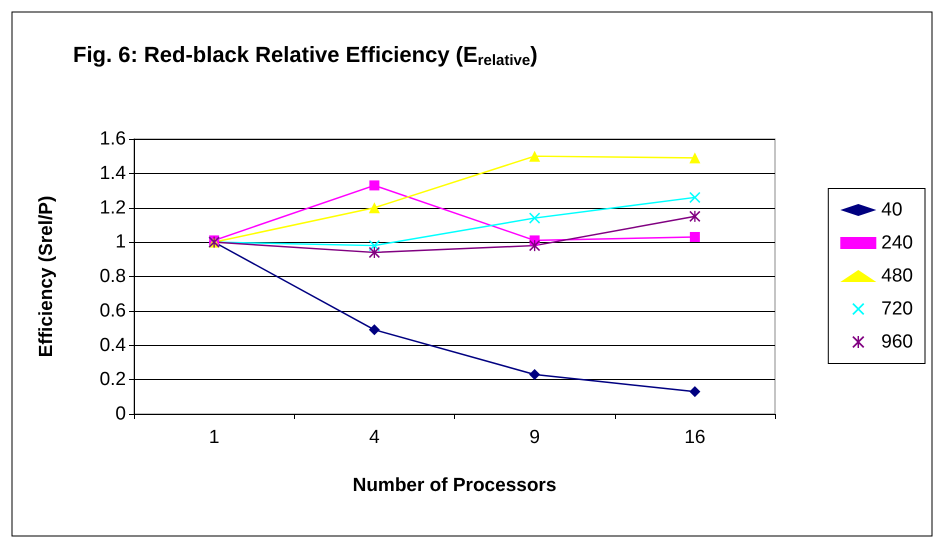  I want to click on y-tick-label: 0.6, so click(113, 311).